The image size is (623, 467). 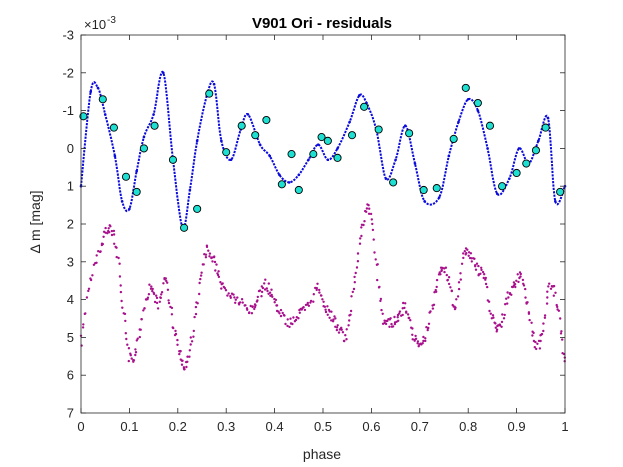 I want to click on y-axis-label: Δ m [mag], so click(x=35, y=221).